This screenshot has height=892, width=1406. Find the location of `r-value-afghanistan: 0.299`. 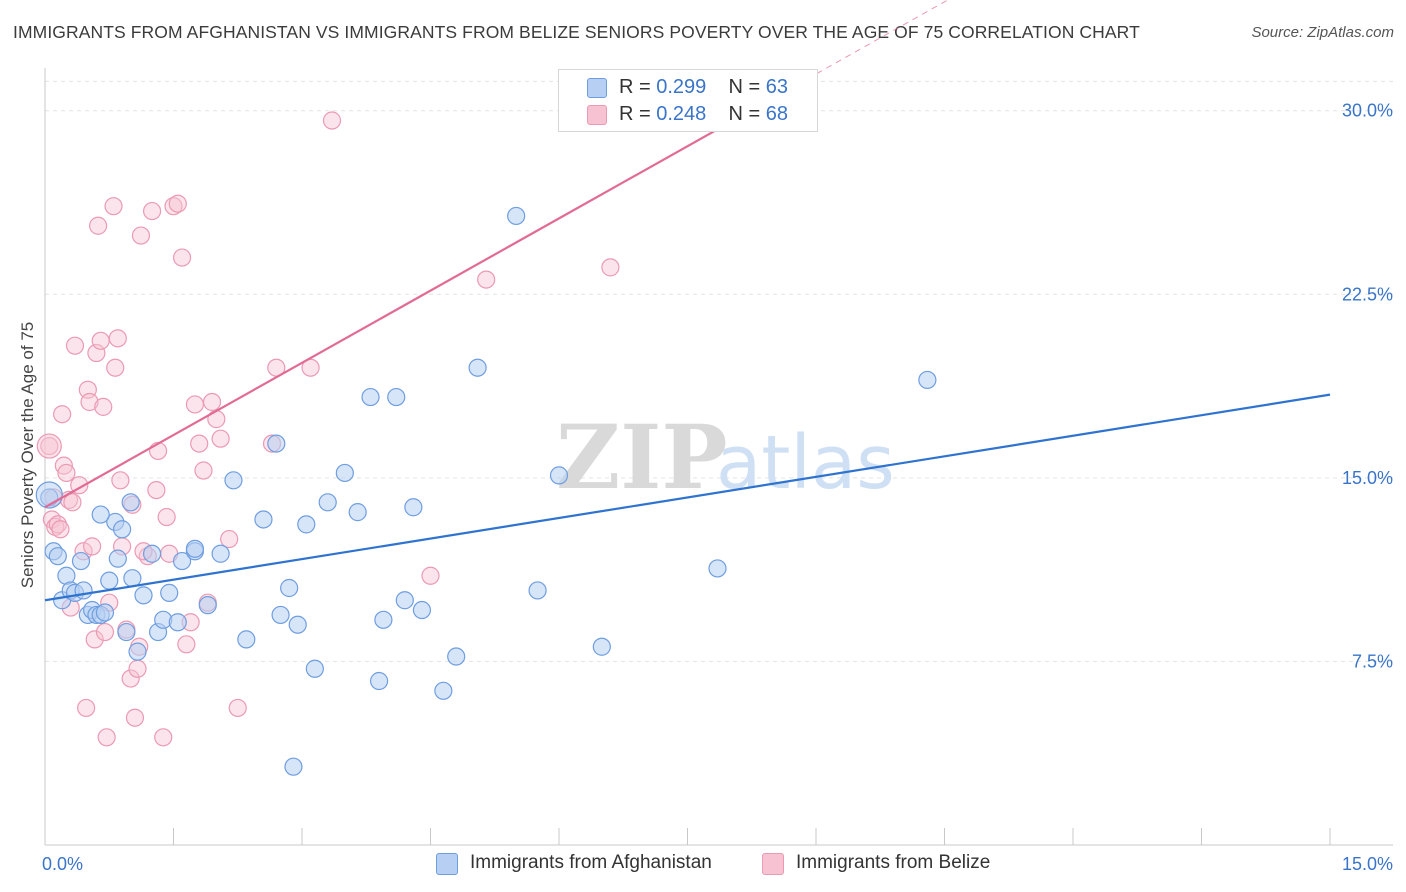

r-value-afghanistan: 0.299 is located at coordinates (681, 87).